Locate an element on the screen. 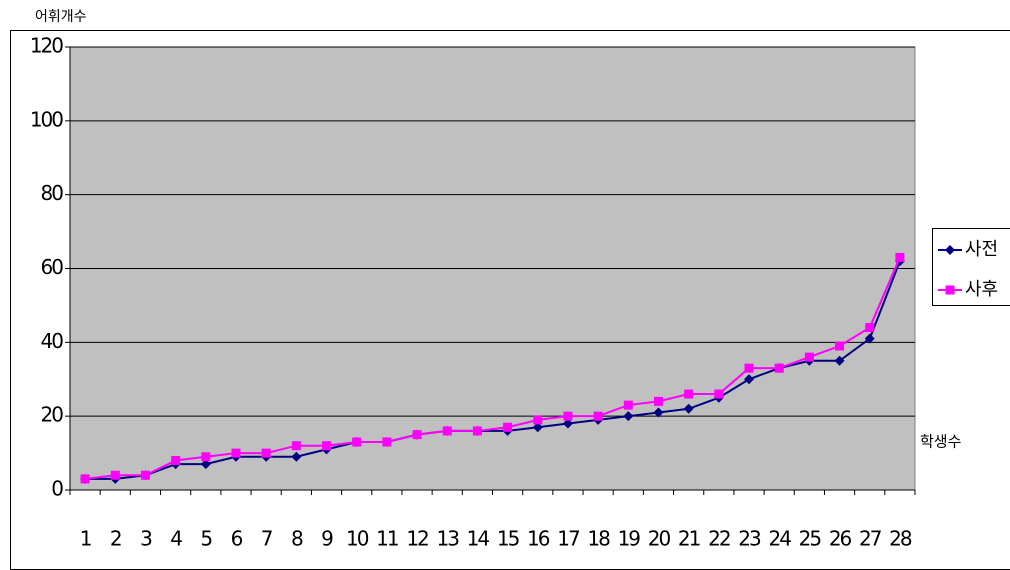 The image size is (1010, 570). x-tick-label: 22 is located at coordinates (719, 539).